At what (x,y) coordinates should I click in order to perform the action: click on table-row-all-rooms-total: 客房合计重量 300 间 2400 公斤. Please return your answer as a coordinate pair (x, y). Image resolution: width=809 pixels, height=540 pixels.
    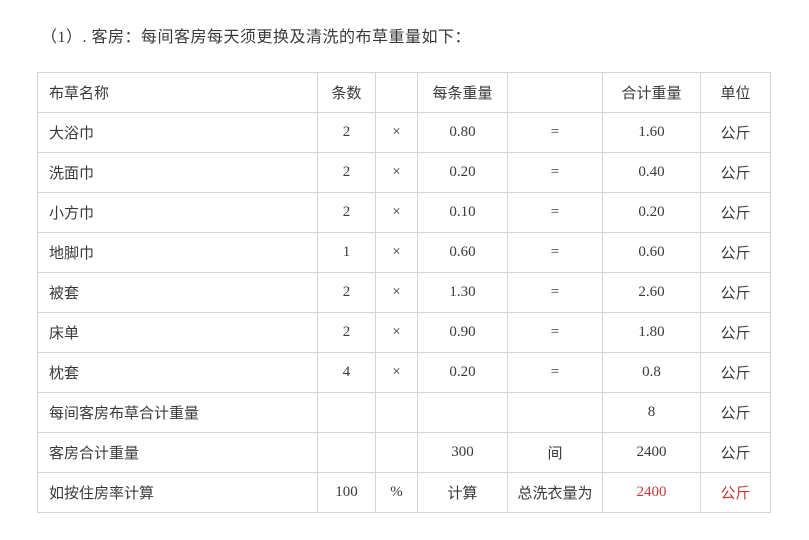
    Looking at the image, I should click on (404, 452).